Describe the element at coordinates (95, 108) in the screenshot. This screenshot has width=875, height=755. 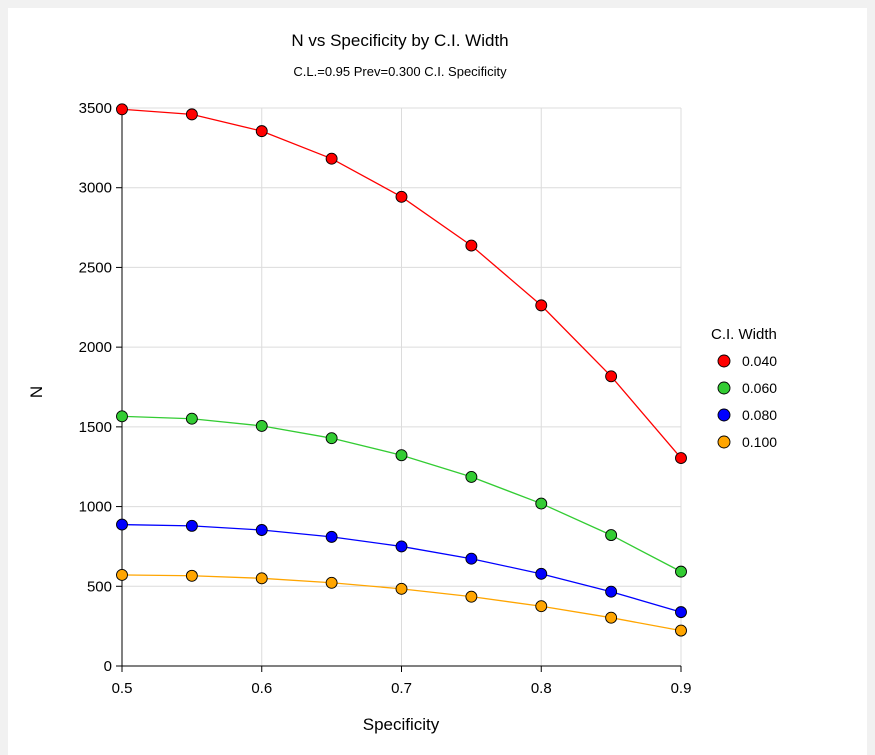
I see `y-tick-label: 3500` at that location.